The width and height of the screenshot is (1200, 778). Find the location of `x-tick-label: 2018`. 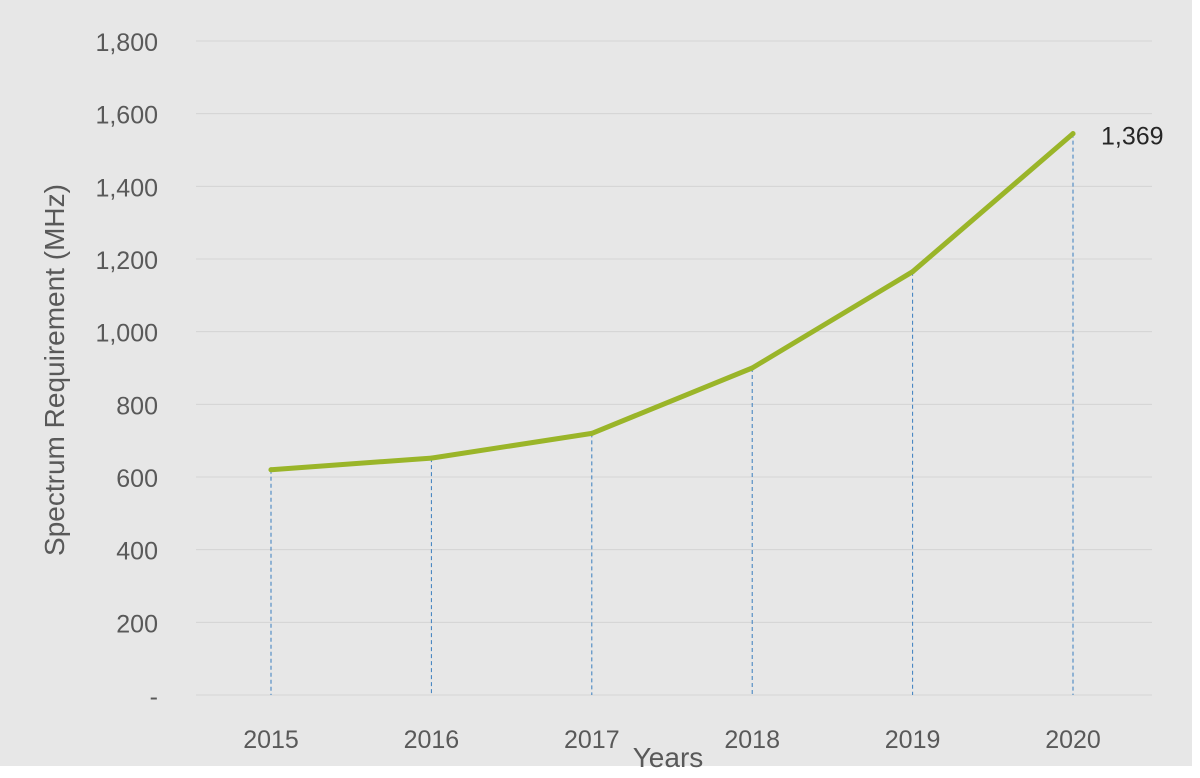

x-tick-label: 2018 is located at coordinates (752, 740).